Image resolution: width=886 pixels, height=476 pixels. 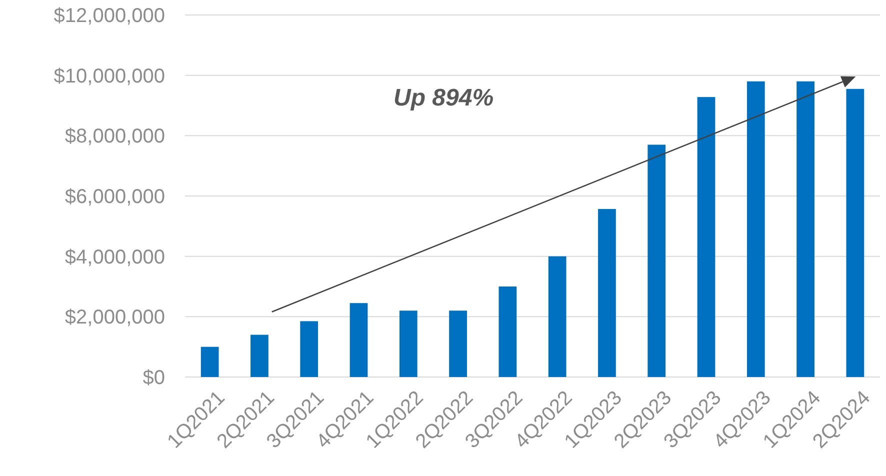 What do you see at coordinates (114, 317) in the screenshot?
I see `y-tick-label: $2,000,000` at bounding box center [114, 317].